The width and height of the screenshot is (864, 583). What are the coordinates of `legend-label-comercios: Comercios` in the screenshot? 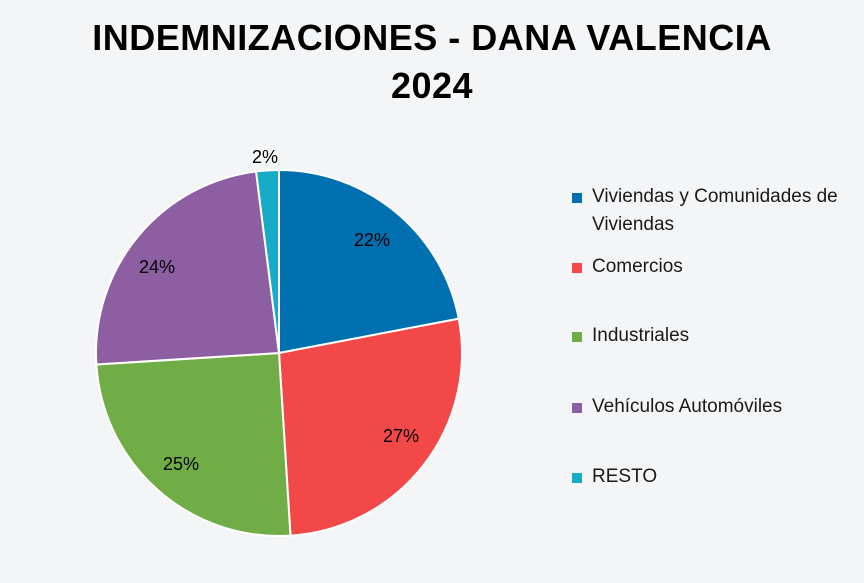 It's located at (637, 266).